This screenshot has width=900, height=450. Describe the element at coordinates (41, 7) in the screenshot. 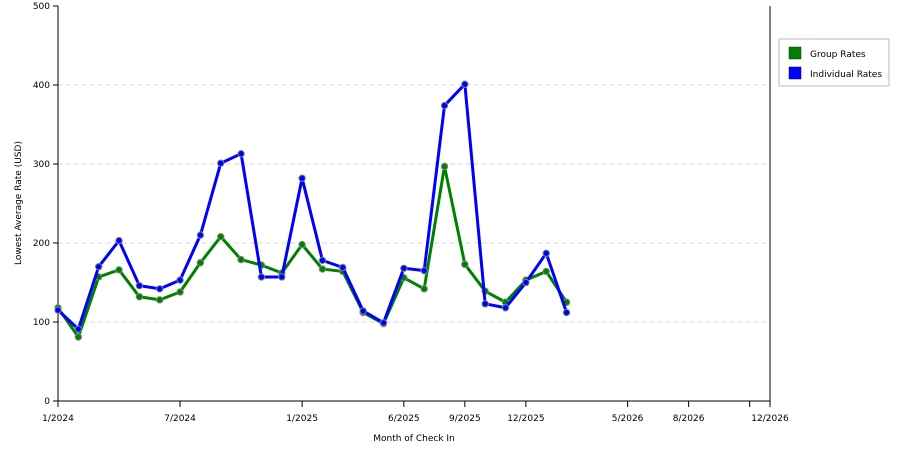

I see `y-tick-label: 500` at that location.